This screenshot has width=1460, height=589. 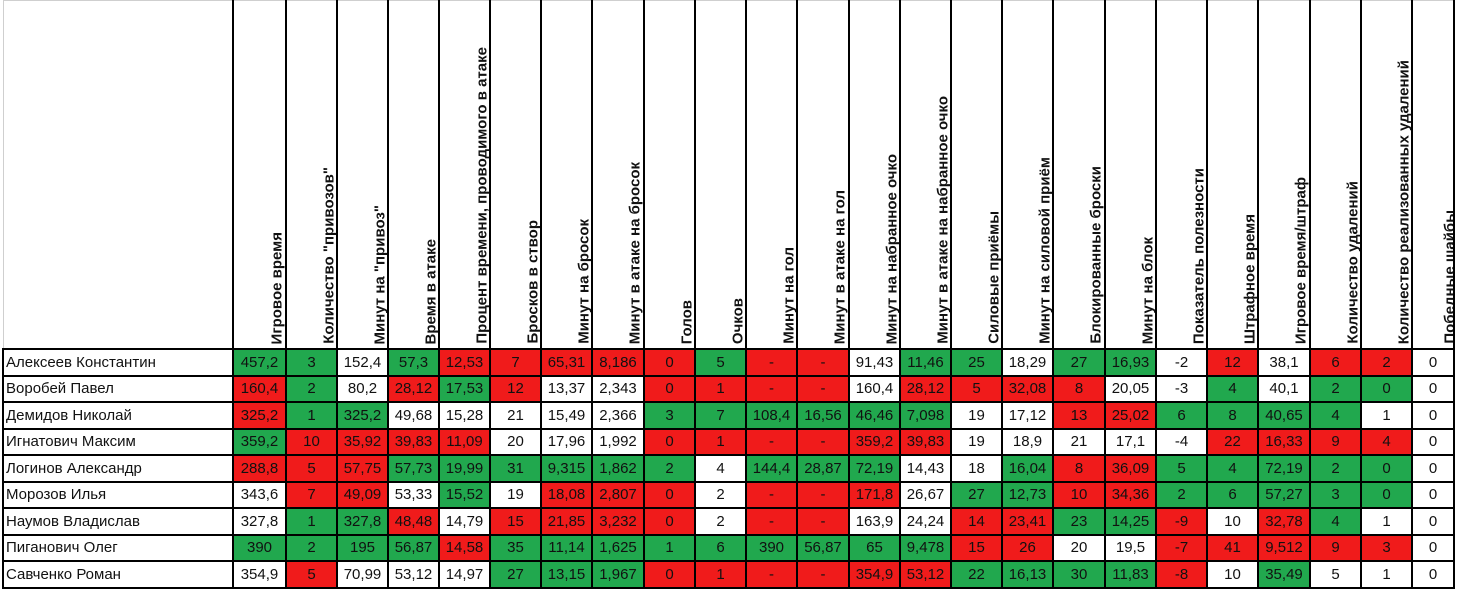 What do you see at coordinates (566, 362) in the screenshot?
I see `stat-cell: 65,31` at bounding box center [566, 362].